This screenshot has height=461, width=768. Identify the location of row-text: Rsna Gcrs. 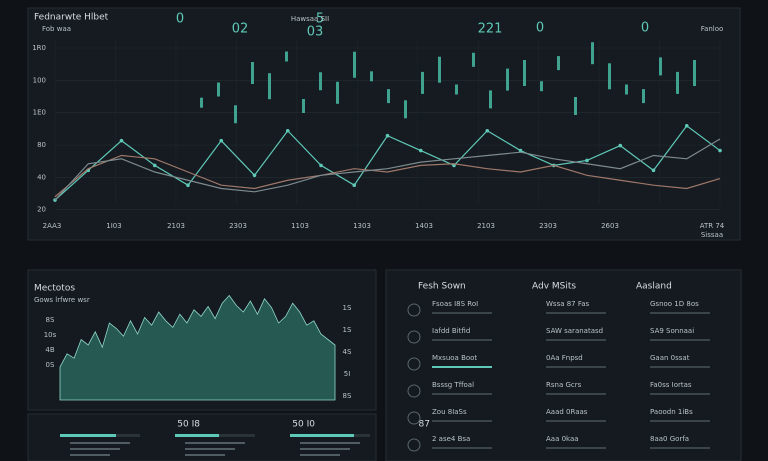
(564, 385).